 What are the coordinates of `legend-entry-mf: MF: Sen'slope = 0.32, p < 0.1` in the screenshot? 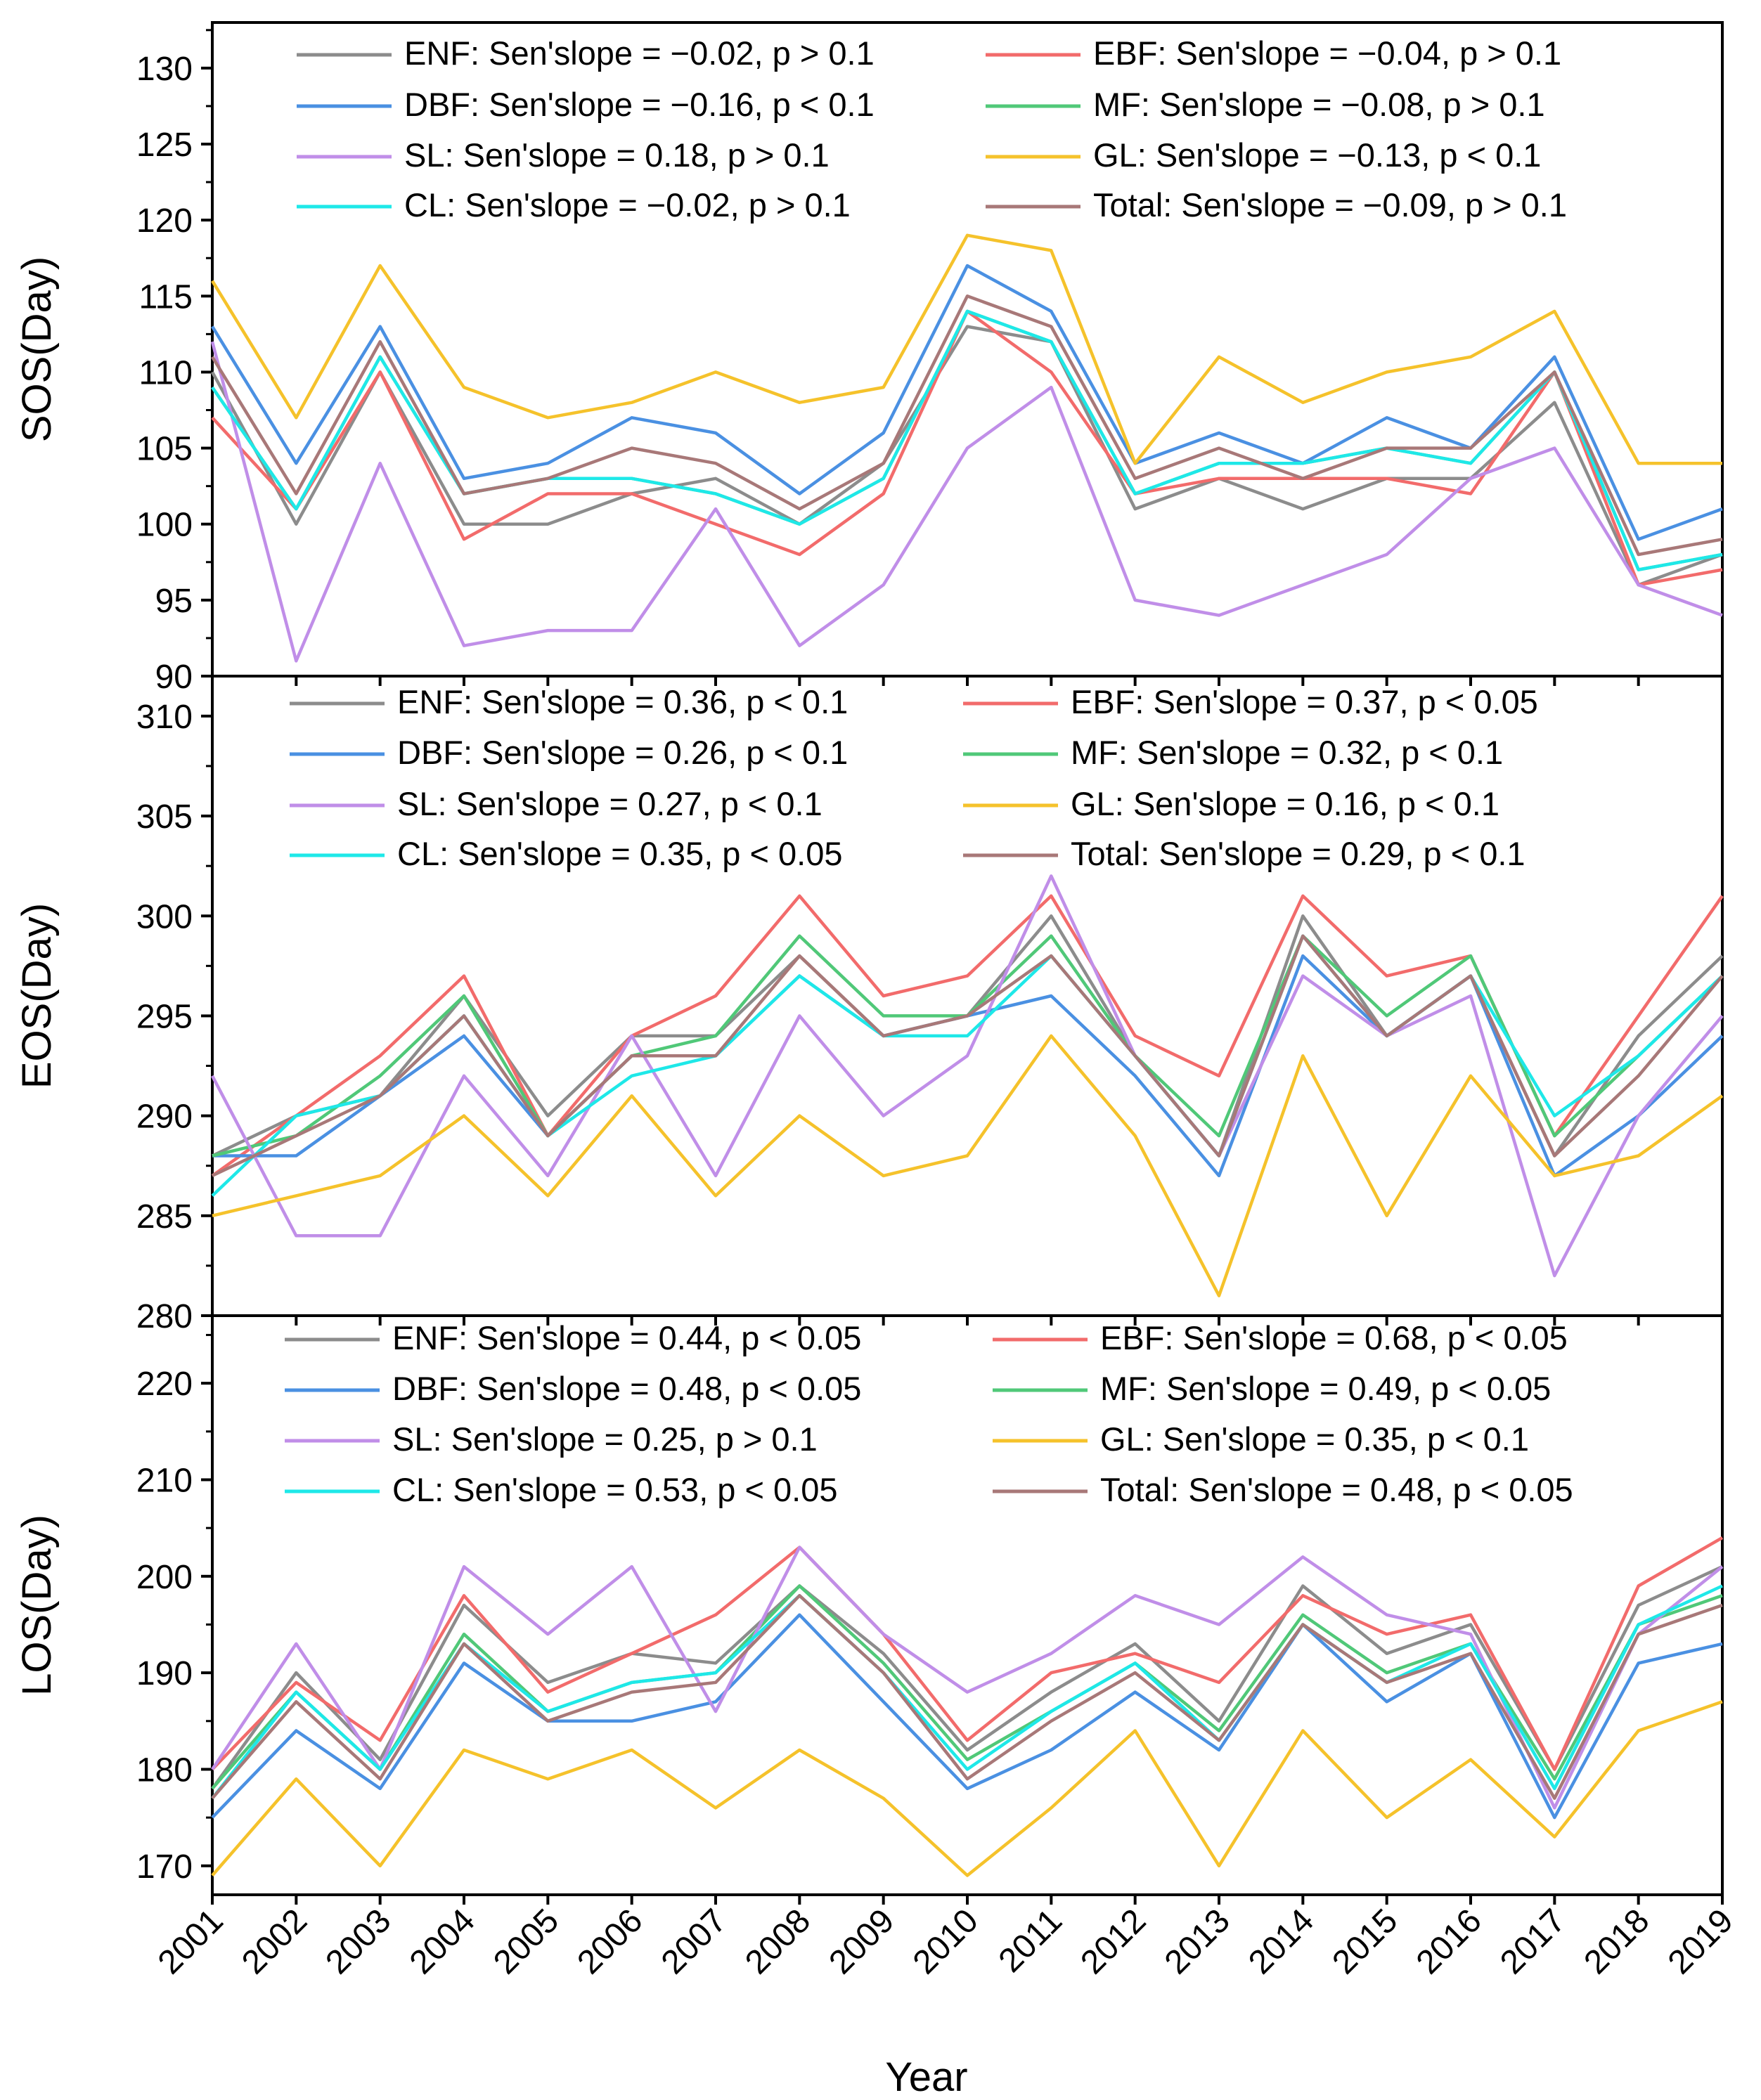 It's located at (1287, 752).